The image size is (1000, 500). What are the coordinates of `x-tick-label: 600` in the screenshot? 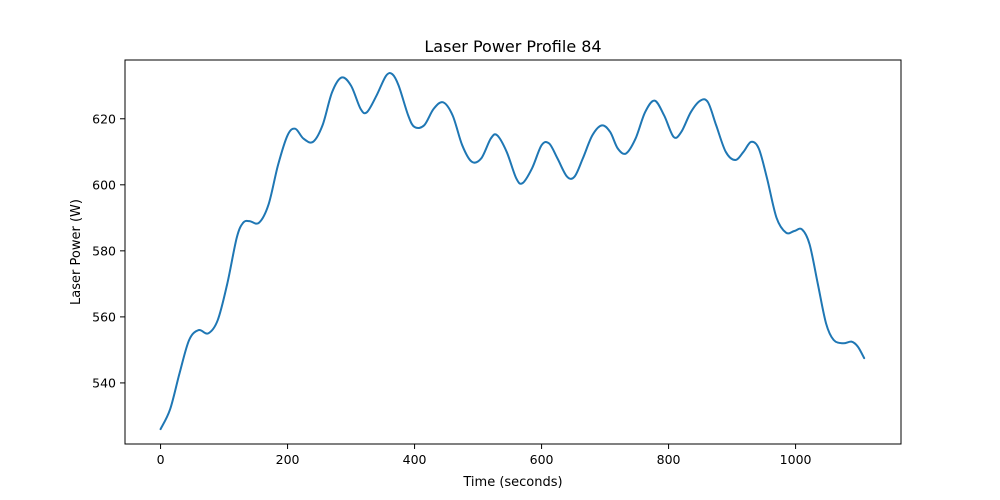 It's located at (542, 459).